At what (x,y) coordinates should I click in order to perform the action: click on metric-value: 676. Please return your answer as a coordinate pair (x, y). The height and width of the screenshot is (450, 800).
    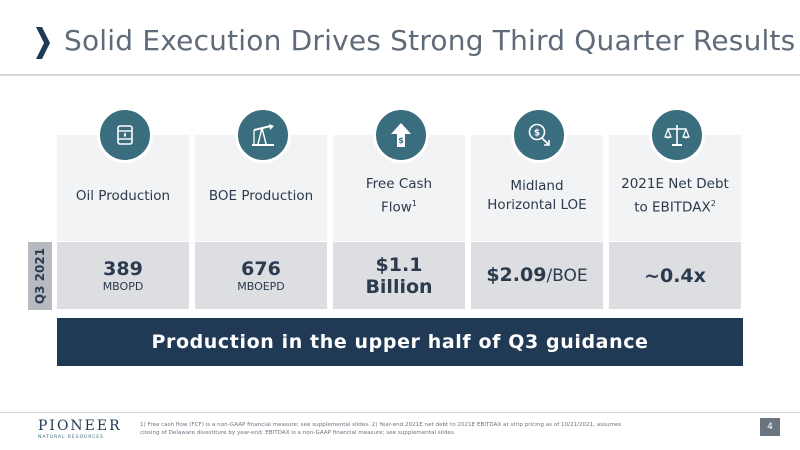
    Looking at the image, I should click on (261, 268).